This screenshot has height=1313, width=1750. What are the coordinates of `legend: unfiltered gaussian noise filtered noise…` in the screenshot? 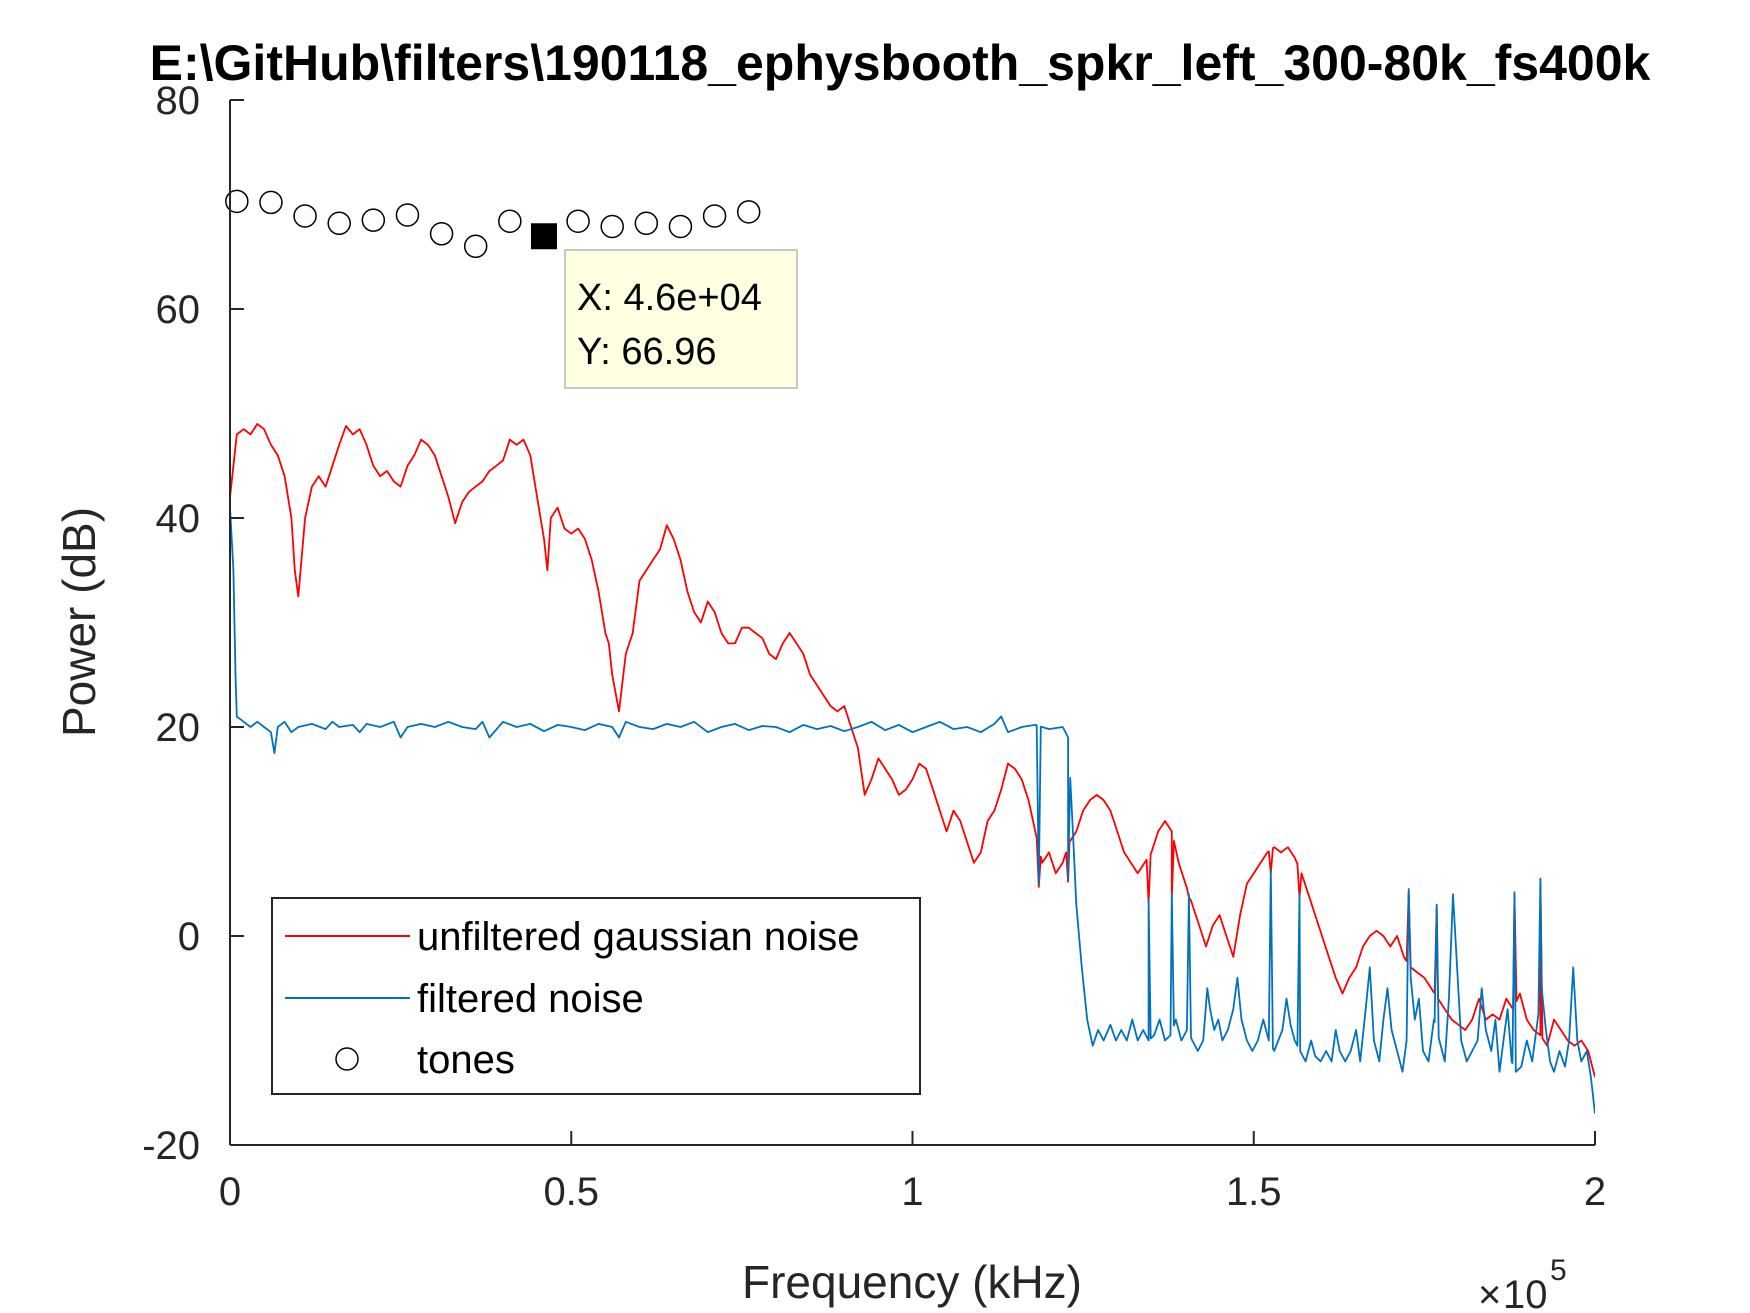 It's located at (596, 996).